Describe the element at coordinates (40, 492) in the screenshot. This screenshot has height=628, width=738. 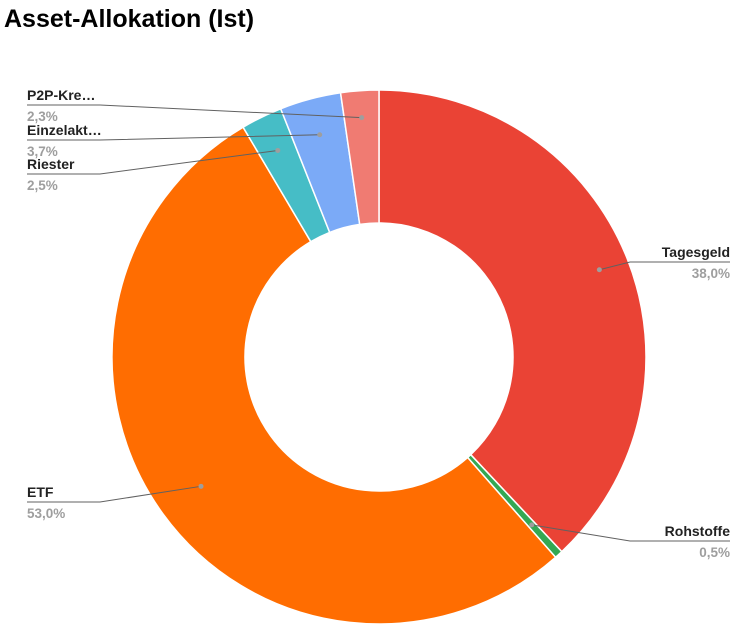
I see `slice-label: ETF` at that location.